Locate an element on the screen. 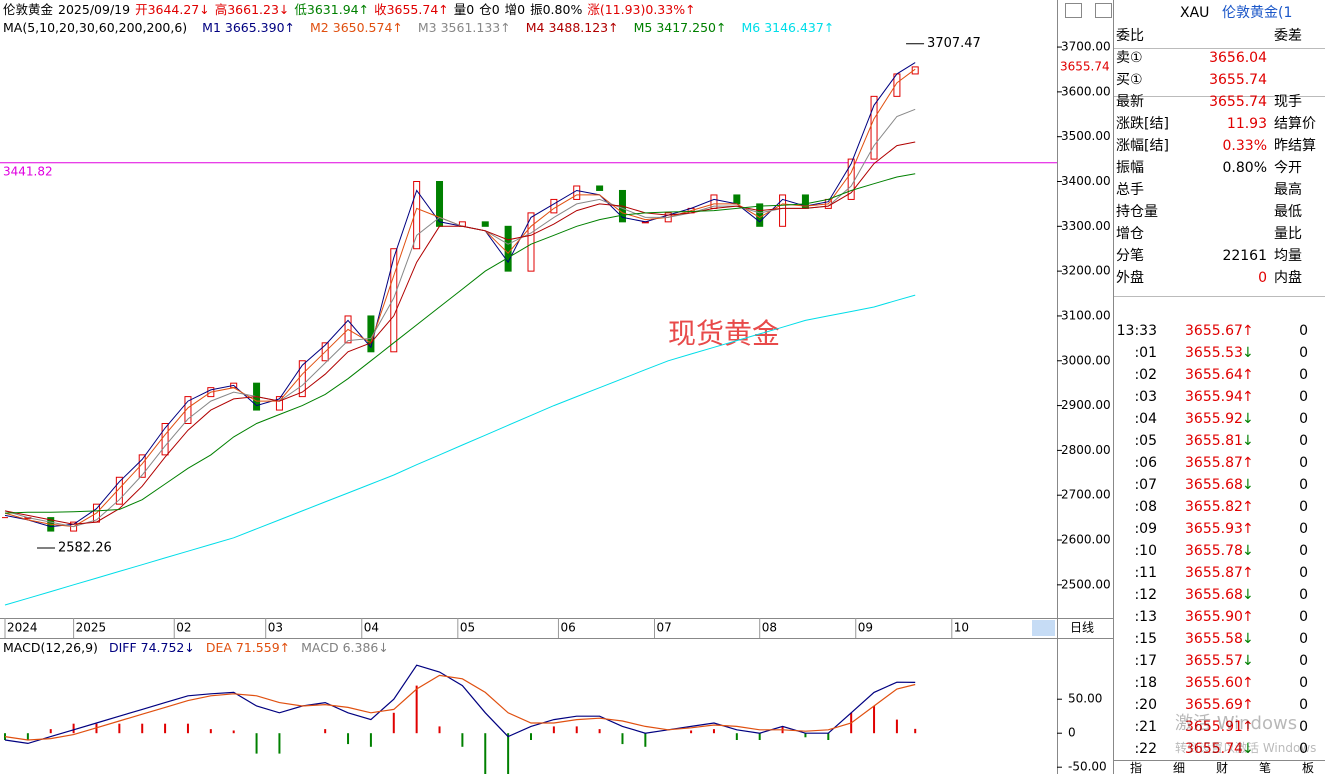  panel-tab: 财 is located at coordinates (1222, 768).